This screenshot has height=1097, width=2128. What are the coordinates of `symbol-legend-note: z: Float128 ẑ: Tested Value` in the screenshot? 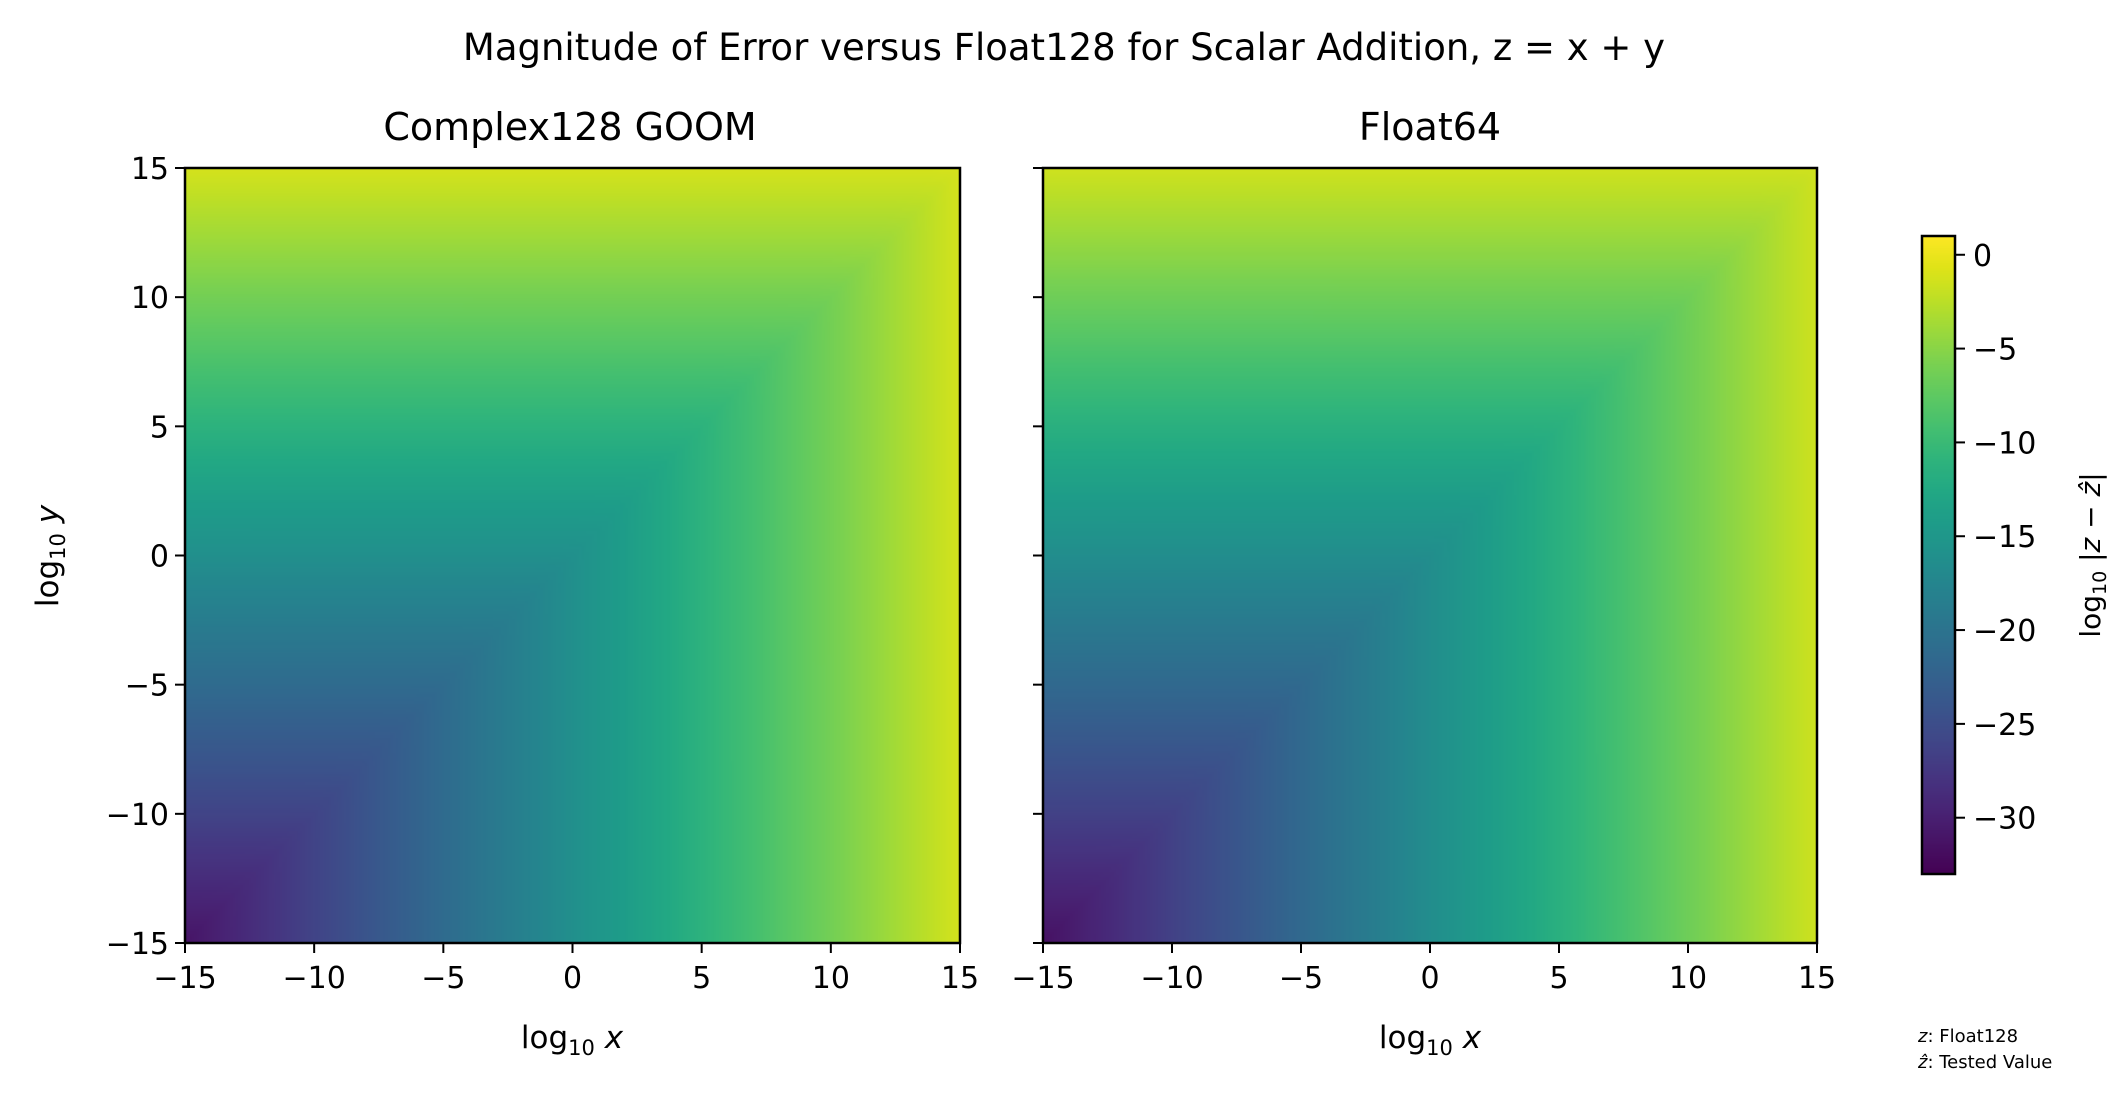 It's located at (1984, 1049).